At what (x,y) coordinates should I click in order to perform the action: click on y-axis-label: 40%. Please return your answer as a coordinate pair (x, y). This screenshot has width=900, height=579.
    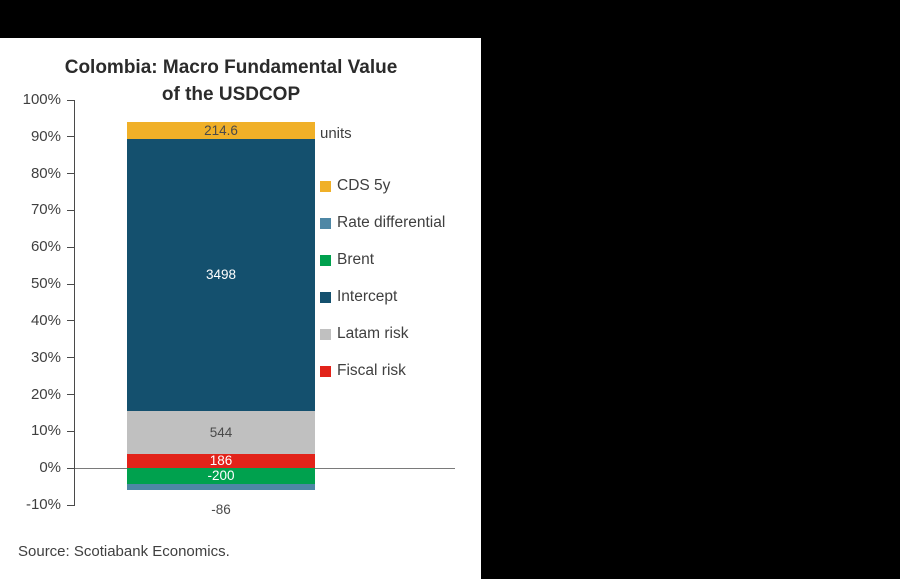
    Looking at the image, I should click on (45, 320).